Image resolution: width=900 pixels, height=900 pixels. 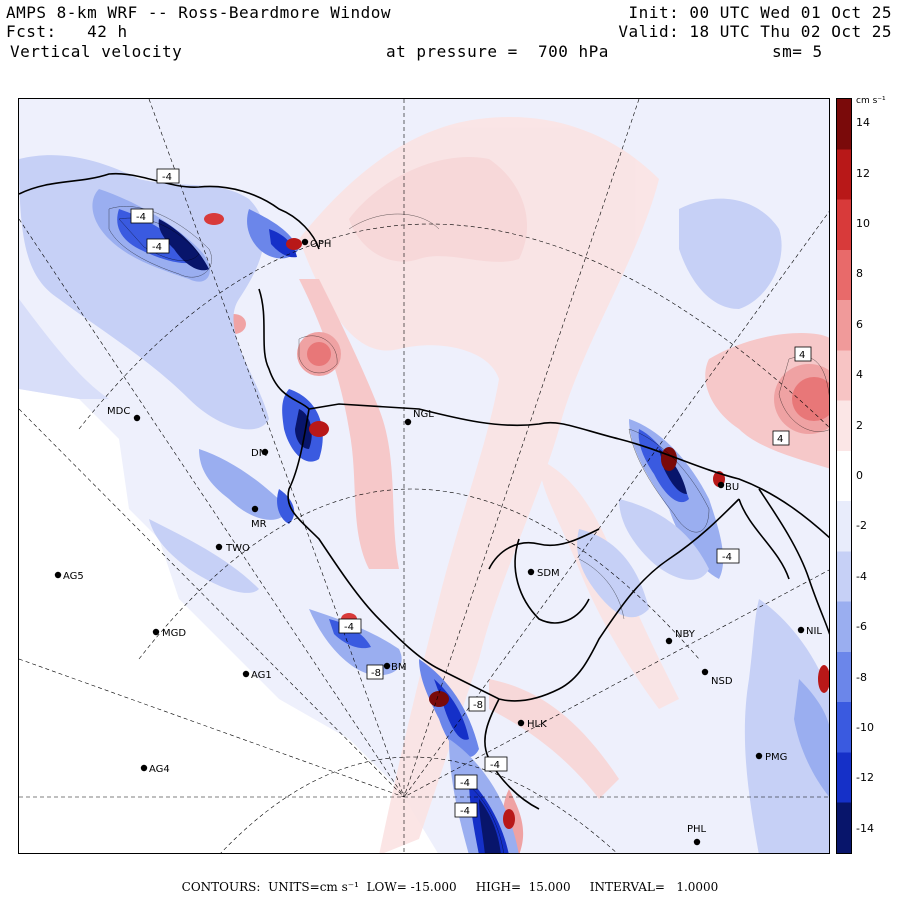 What do you see at coordinates (861, 627) in the screenshot?
I see `colorbar-tick: -6` at bounding box center [861, 627].